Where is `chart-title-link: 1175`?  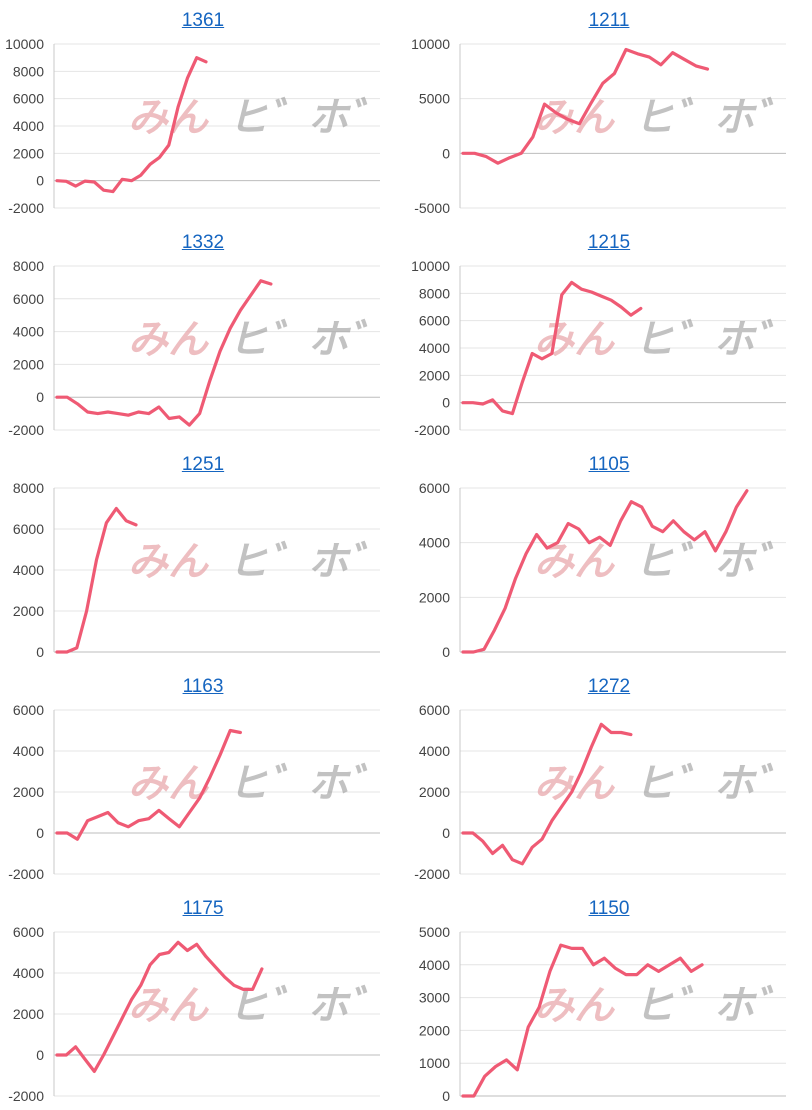
chart-title-link: 1175 is located at coordinates (203, 908).